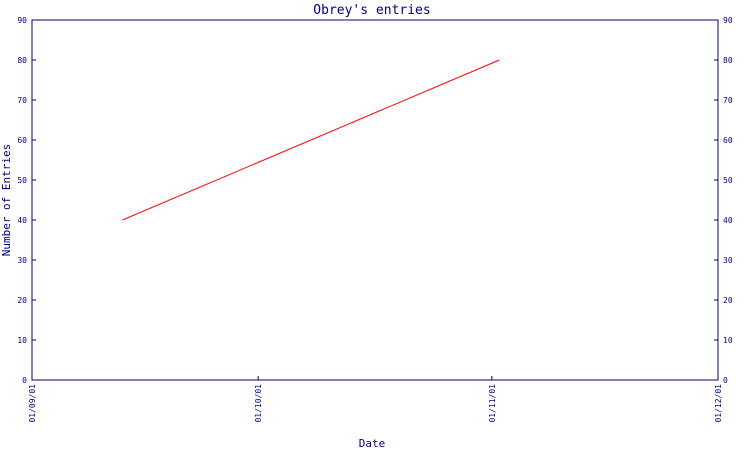 The height and width of the screenshot is (450, 750). Describe the element at coordinates (375, 399) in the screenshot. I see `x-axis: 01/09/01 01/10/01 01/11/01 01/12/01` at that location.